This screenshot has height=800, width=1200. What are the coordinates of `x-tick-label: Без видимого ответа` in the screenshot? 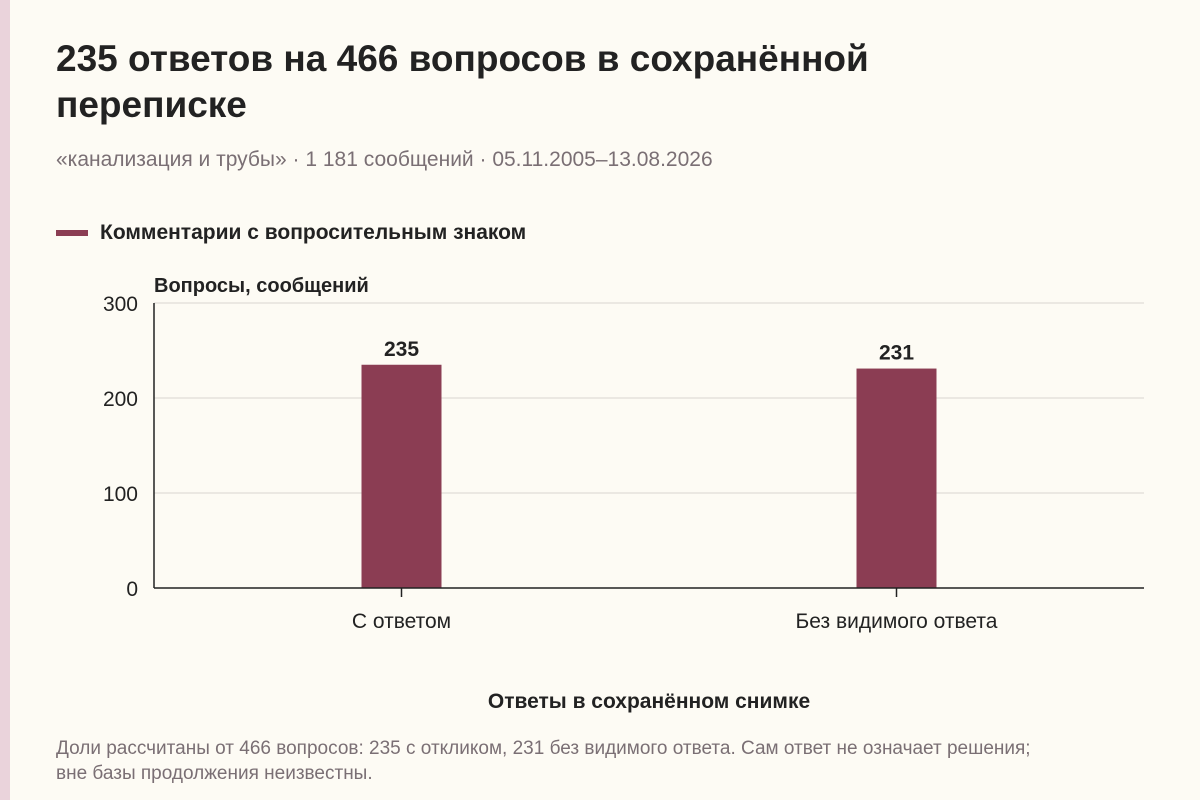 It's located at (897, 621).